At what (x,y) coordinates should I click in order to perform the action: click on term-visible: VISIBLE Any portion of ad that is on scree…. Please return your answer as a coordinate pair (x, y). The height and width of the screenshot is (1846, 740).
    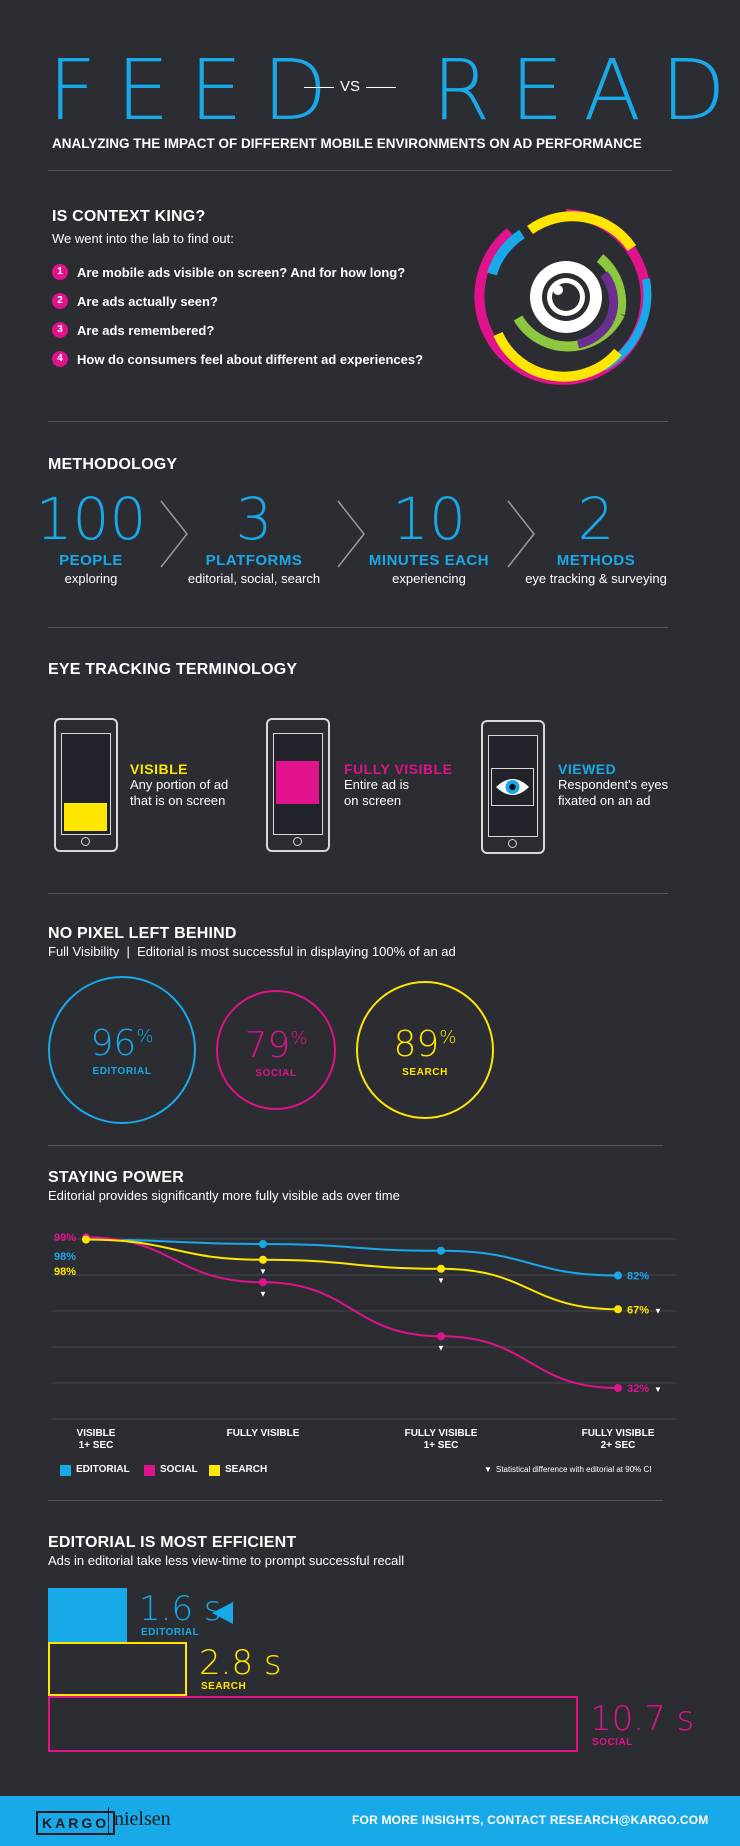
    Looking at the image, I should click on (179, 784).